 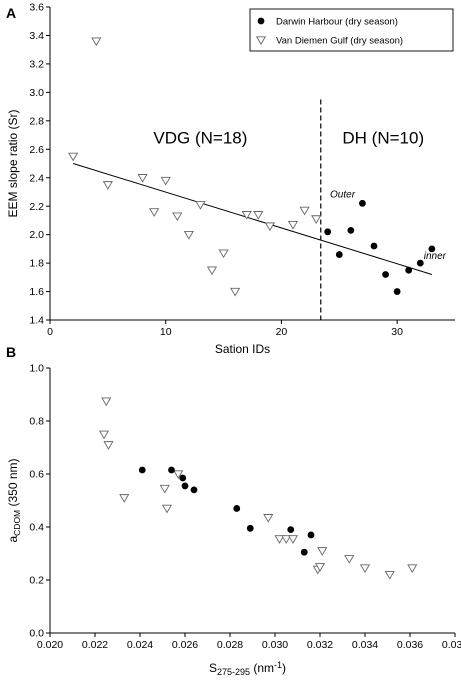 What do you see at coordinates (200, 138) in the screenshot?
I see `region-label-vdg: VDG (N=18)` at bounding box center [200, 138].